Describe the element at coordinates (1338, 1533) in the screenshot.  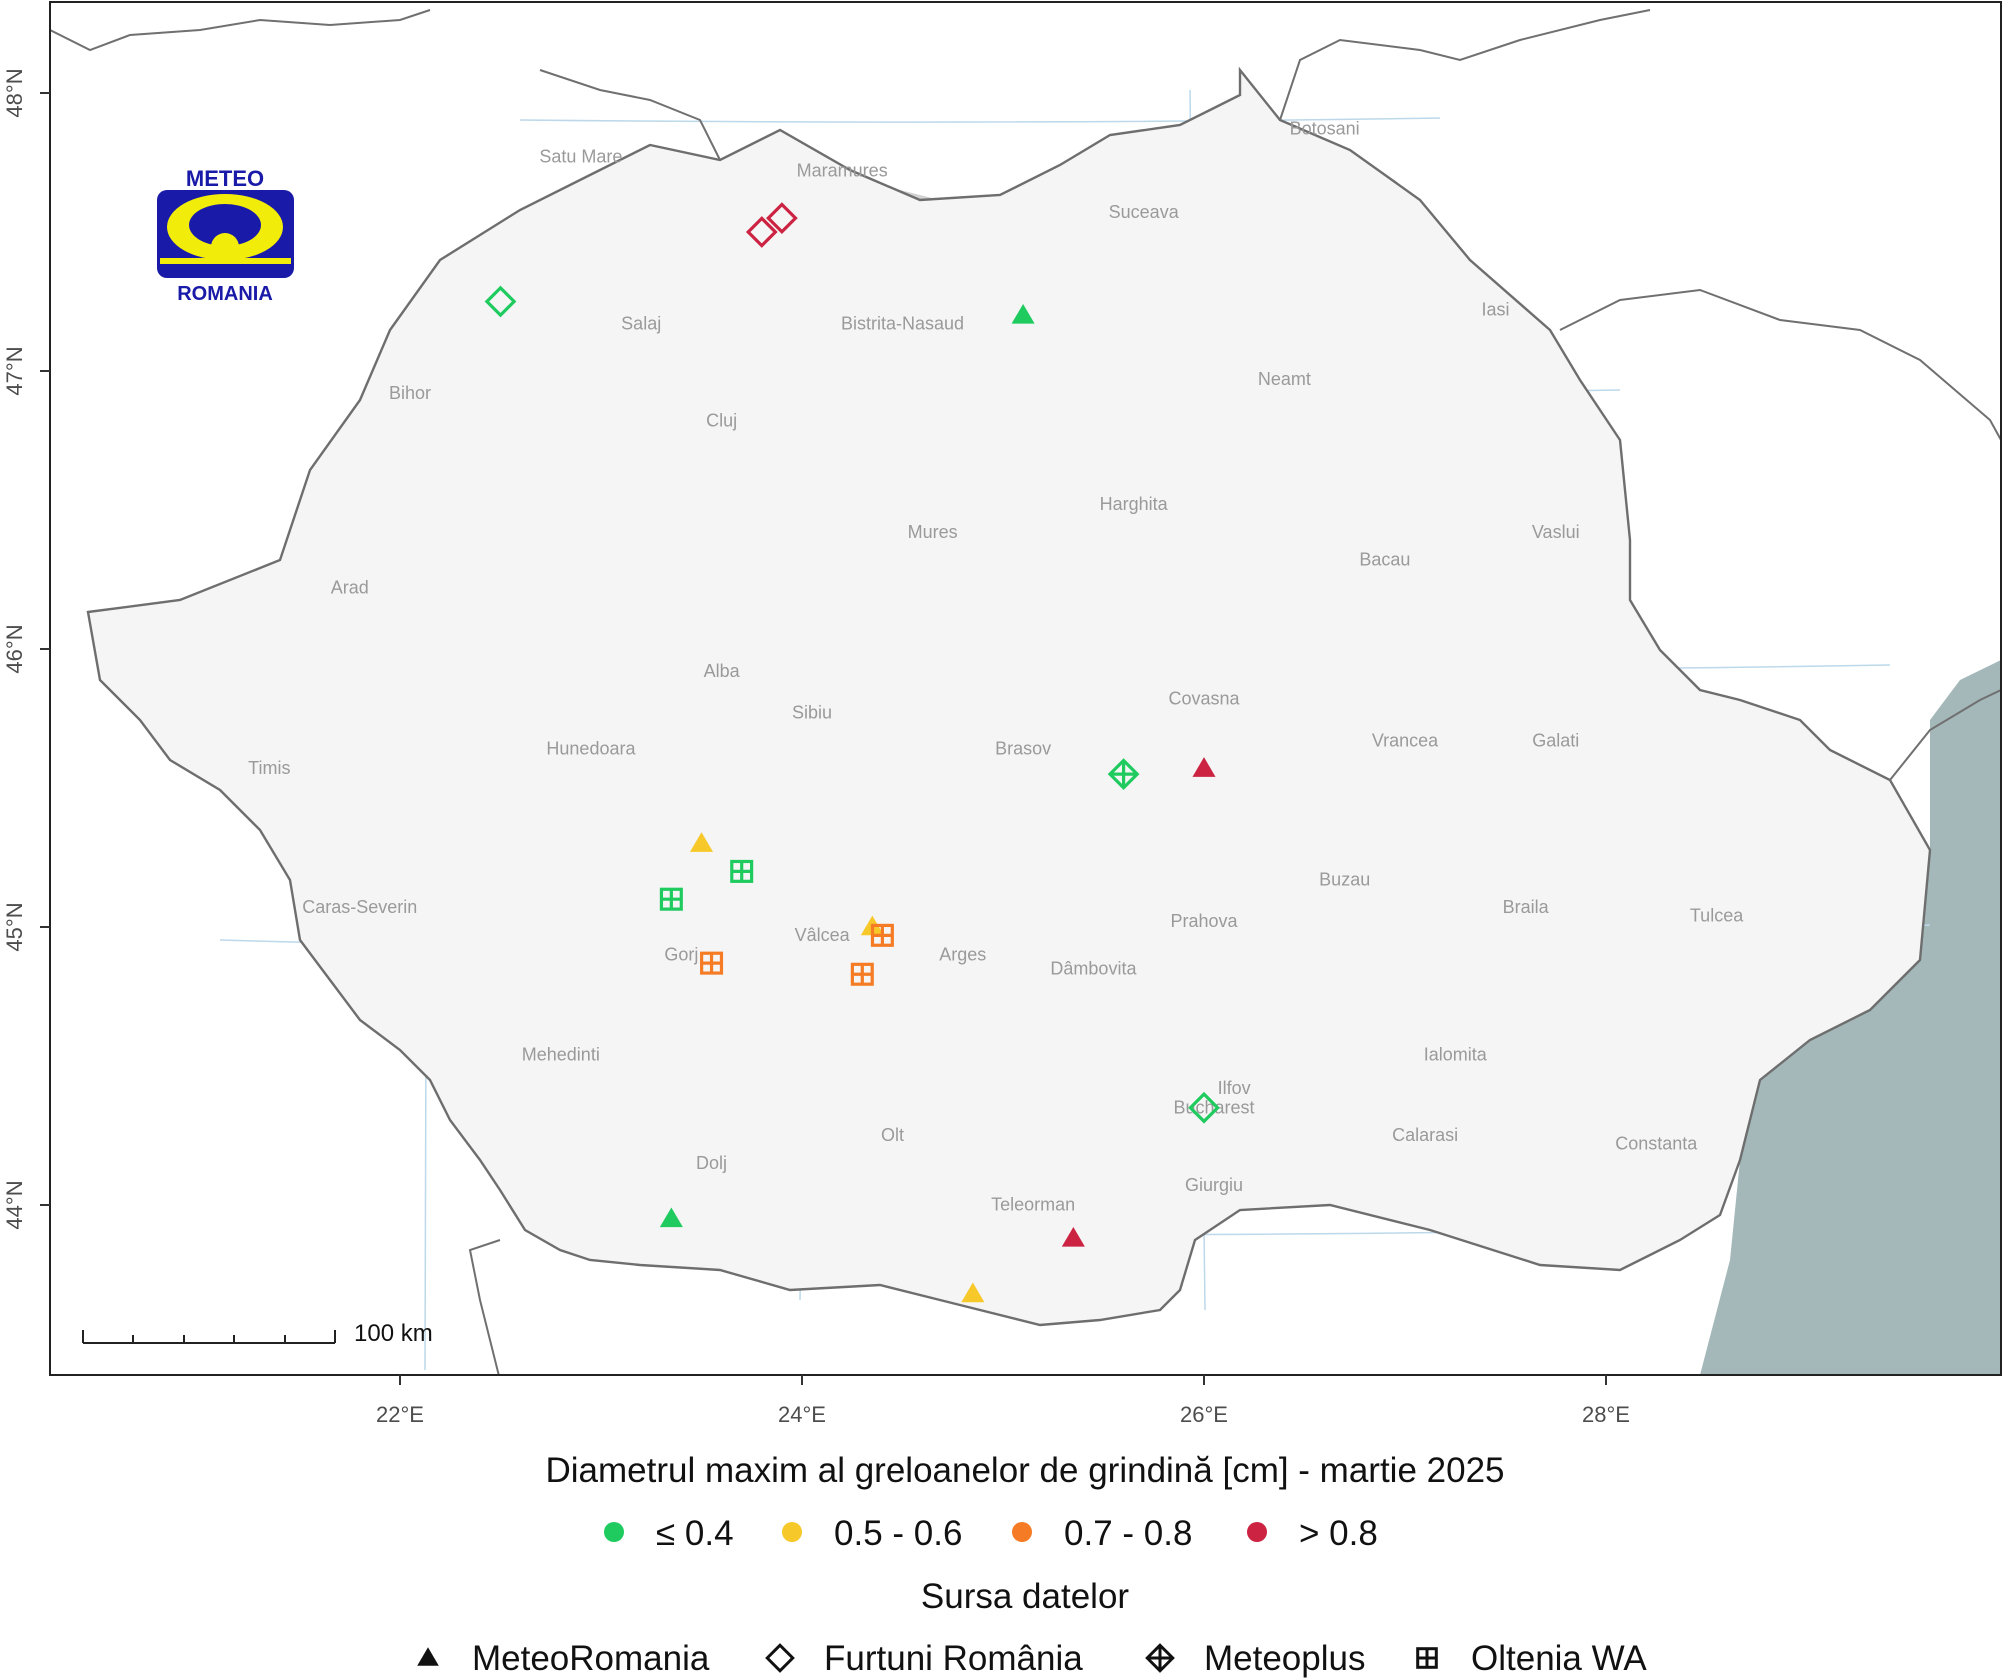
I see `size-legend-label: > 0.8` at that location.